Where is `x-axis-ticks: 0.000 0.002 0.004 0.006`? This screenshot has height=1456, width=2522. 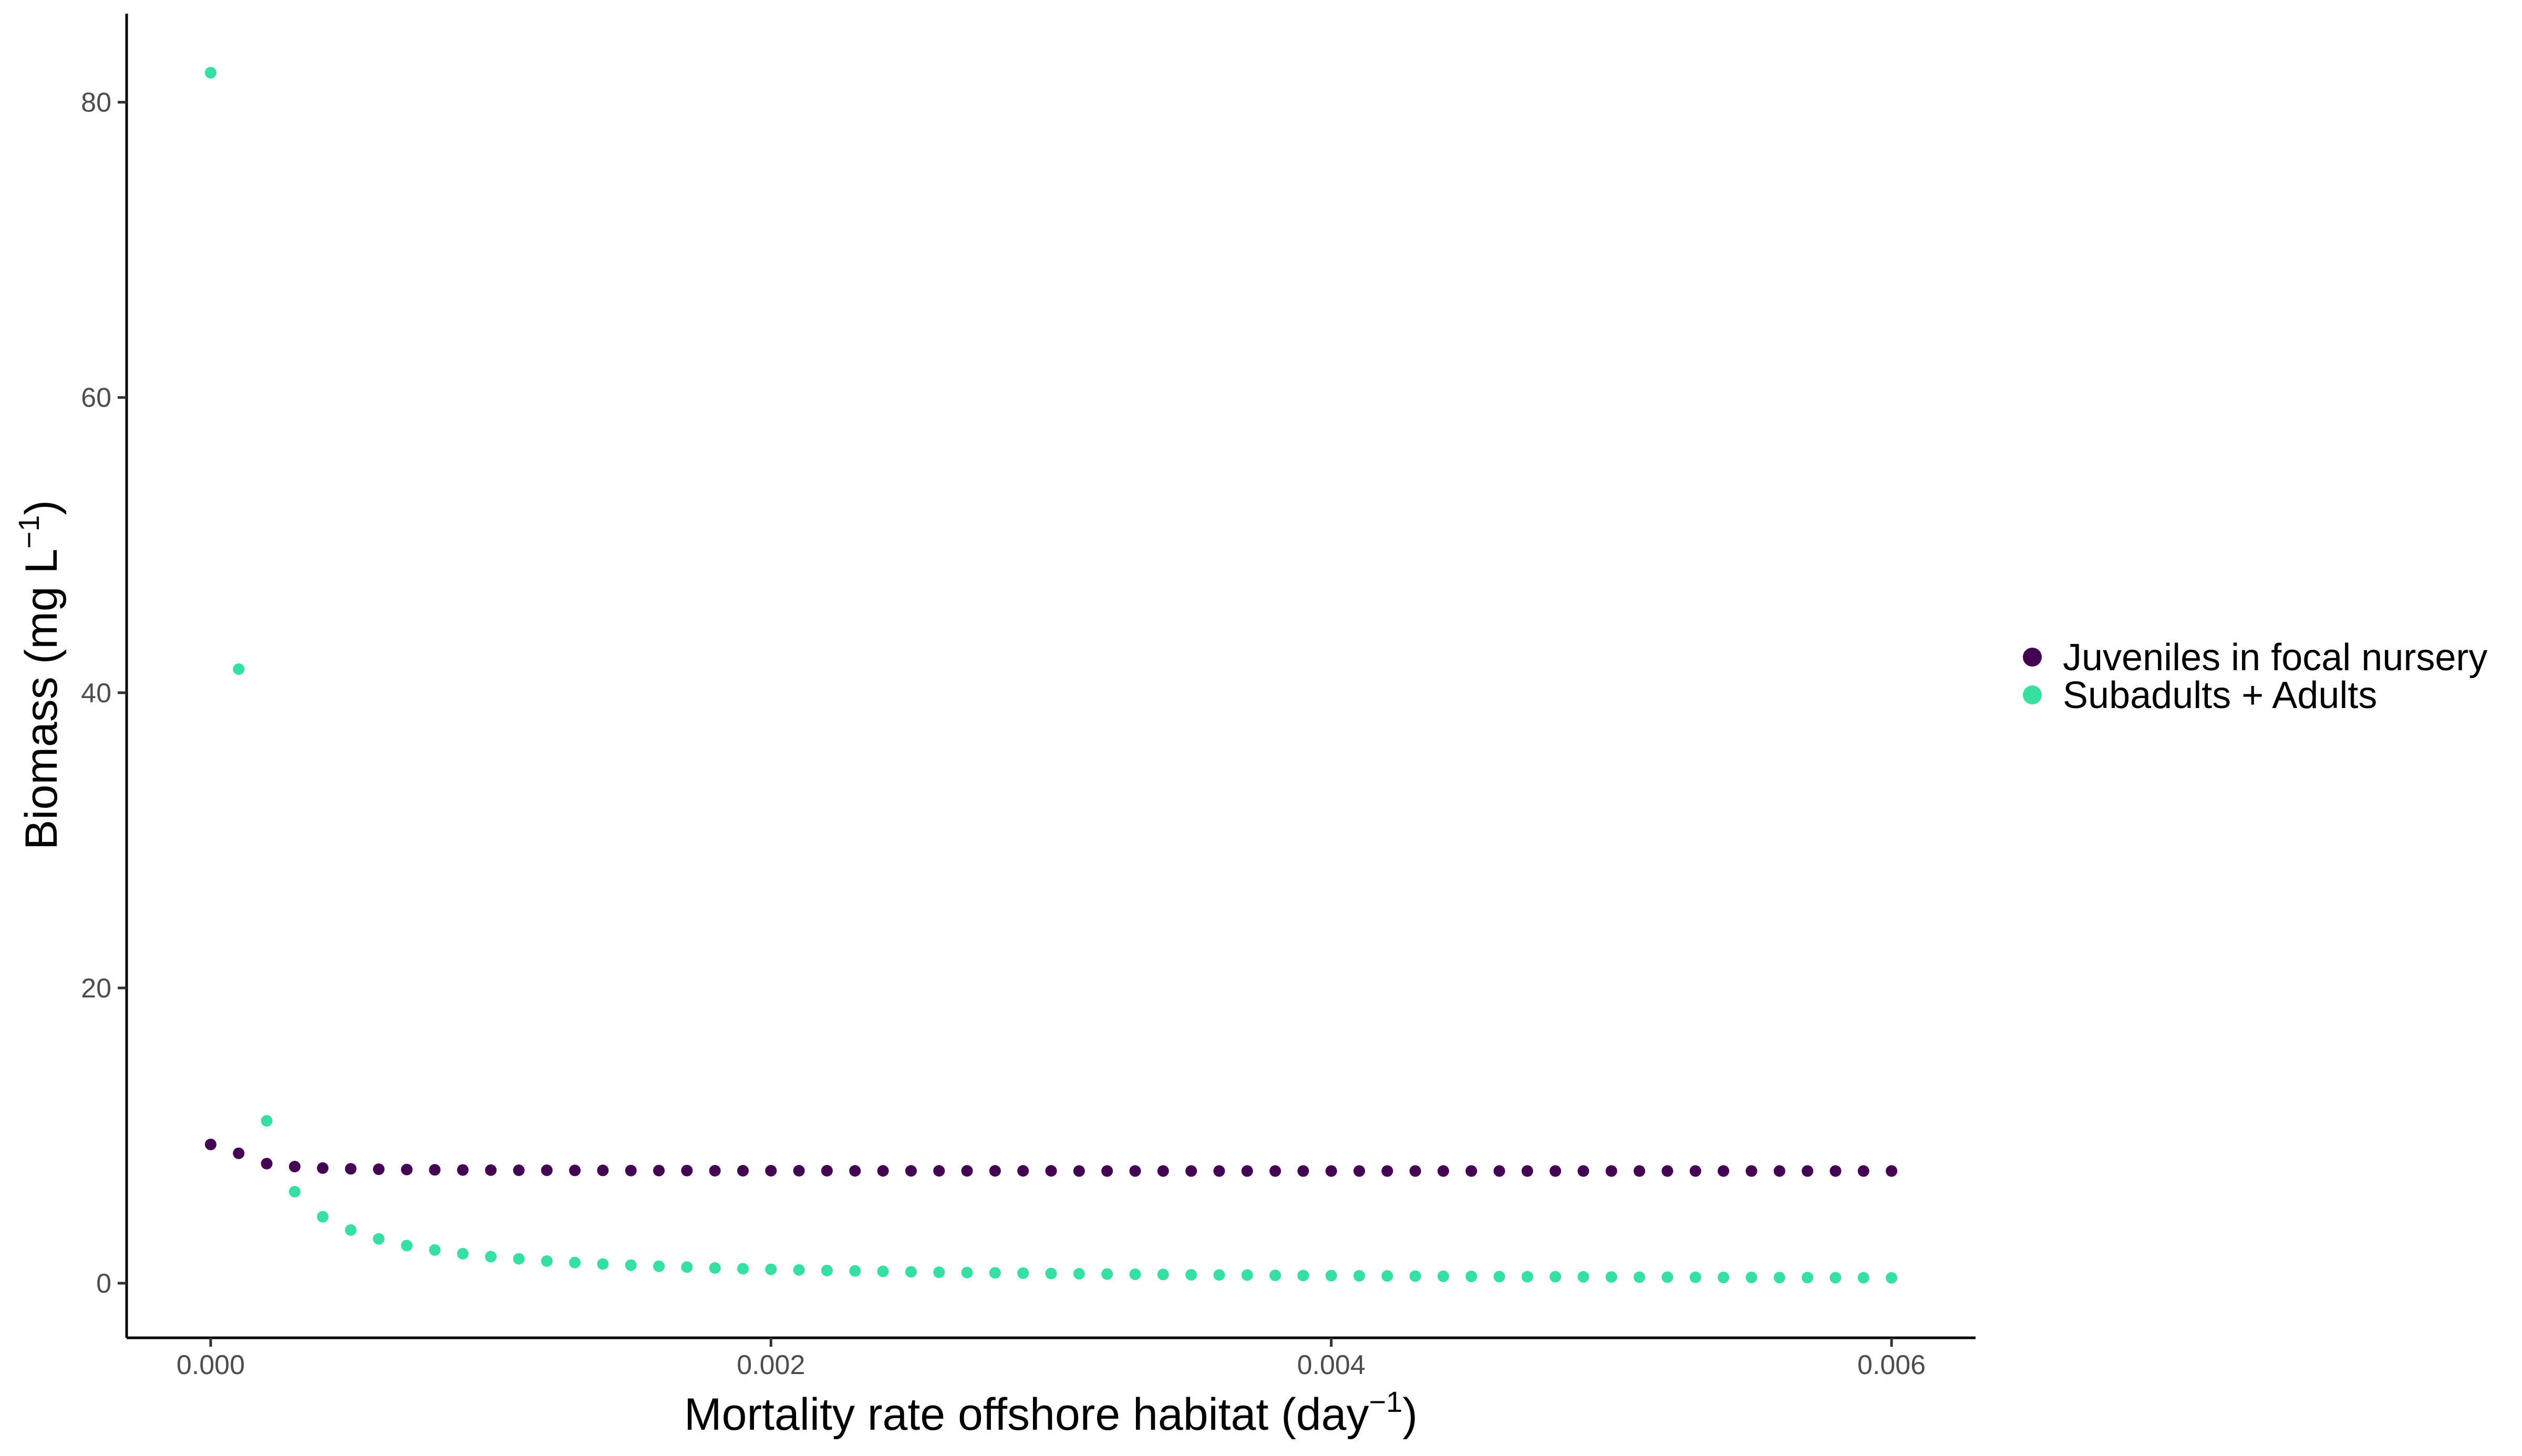
x-axis-ticks: 0.000 0.002 0.004 0.006 is located at coordinates (1051, 1359).